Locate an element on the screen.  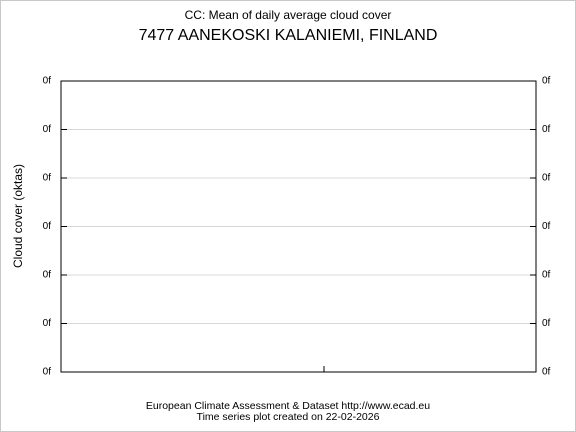
chart-title: CC: Mean of daily average cloud cover is located at coordinates (288, 15).